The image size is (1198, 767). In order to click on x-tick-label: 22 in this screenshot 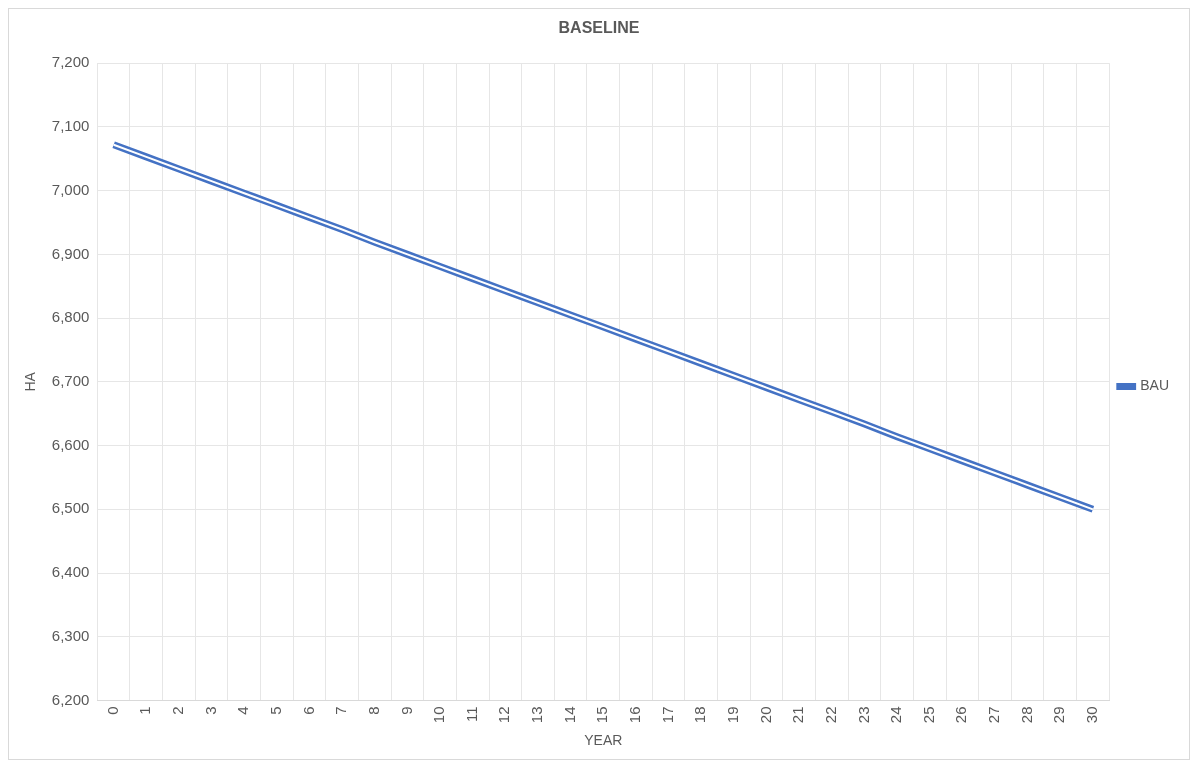, I will do `click(830, 715)`.